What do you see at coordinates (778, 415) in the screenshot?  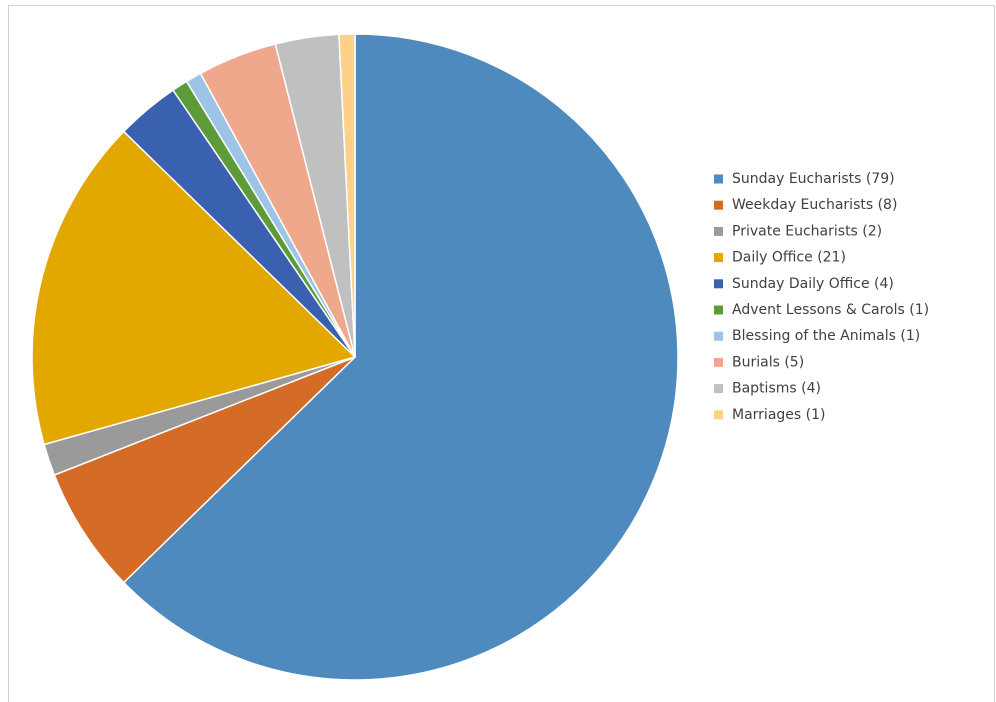 I see `legend-label: Marriages (1)` at bounding box center [778, 415].